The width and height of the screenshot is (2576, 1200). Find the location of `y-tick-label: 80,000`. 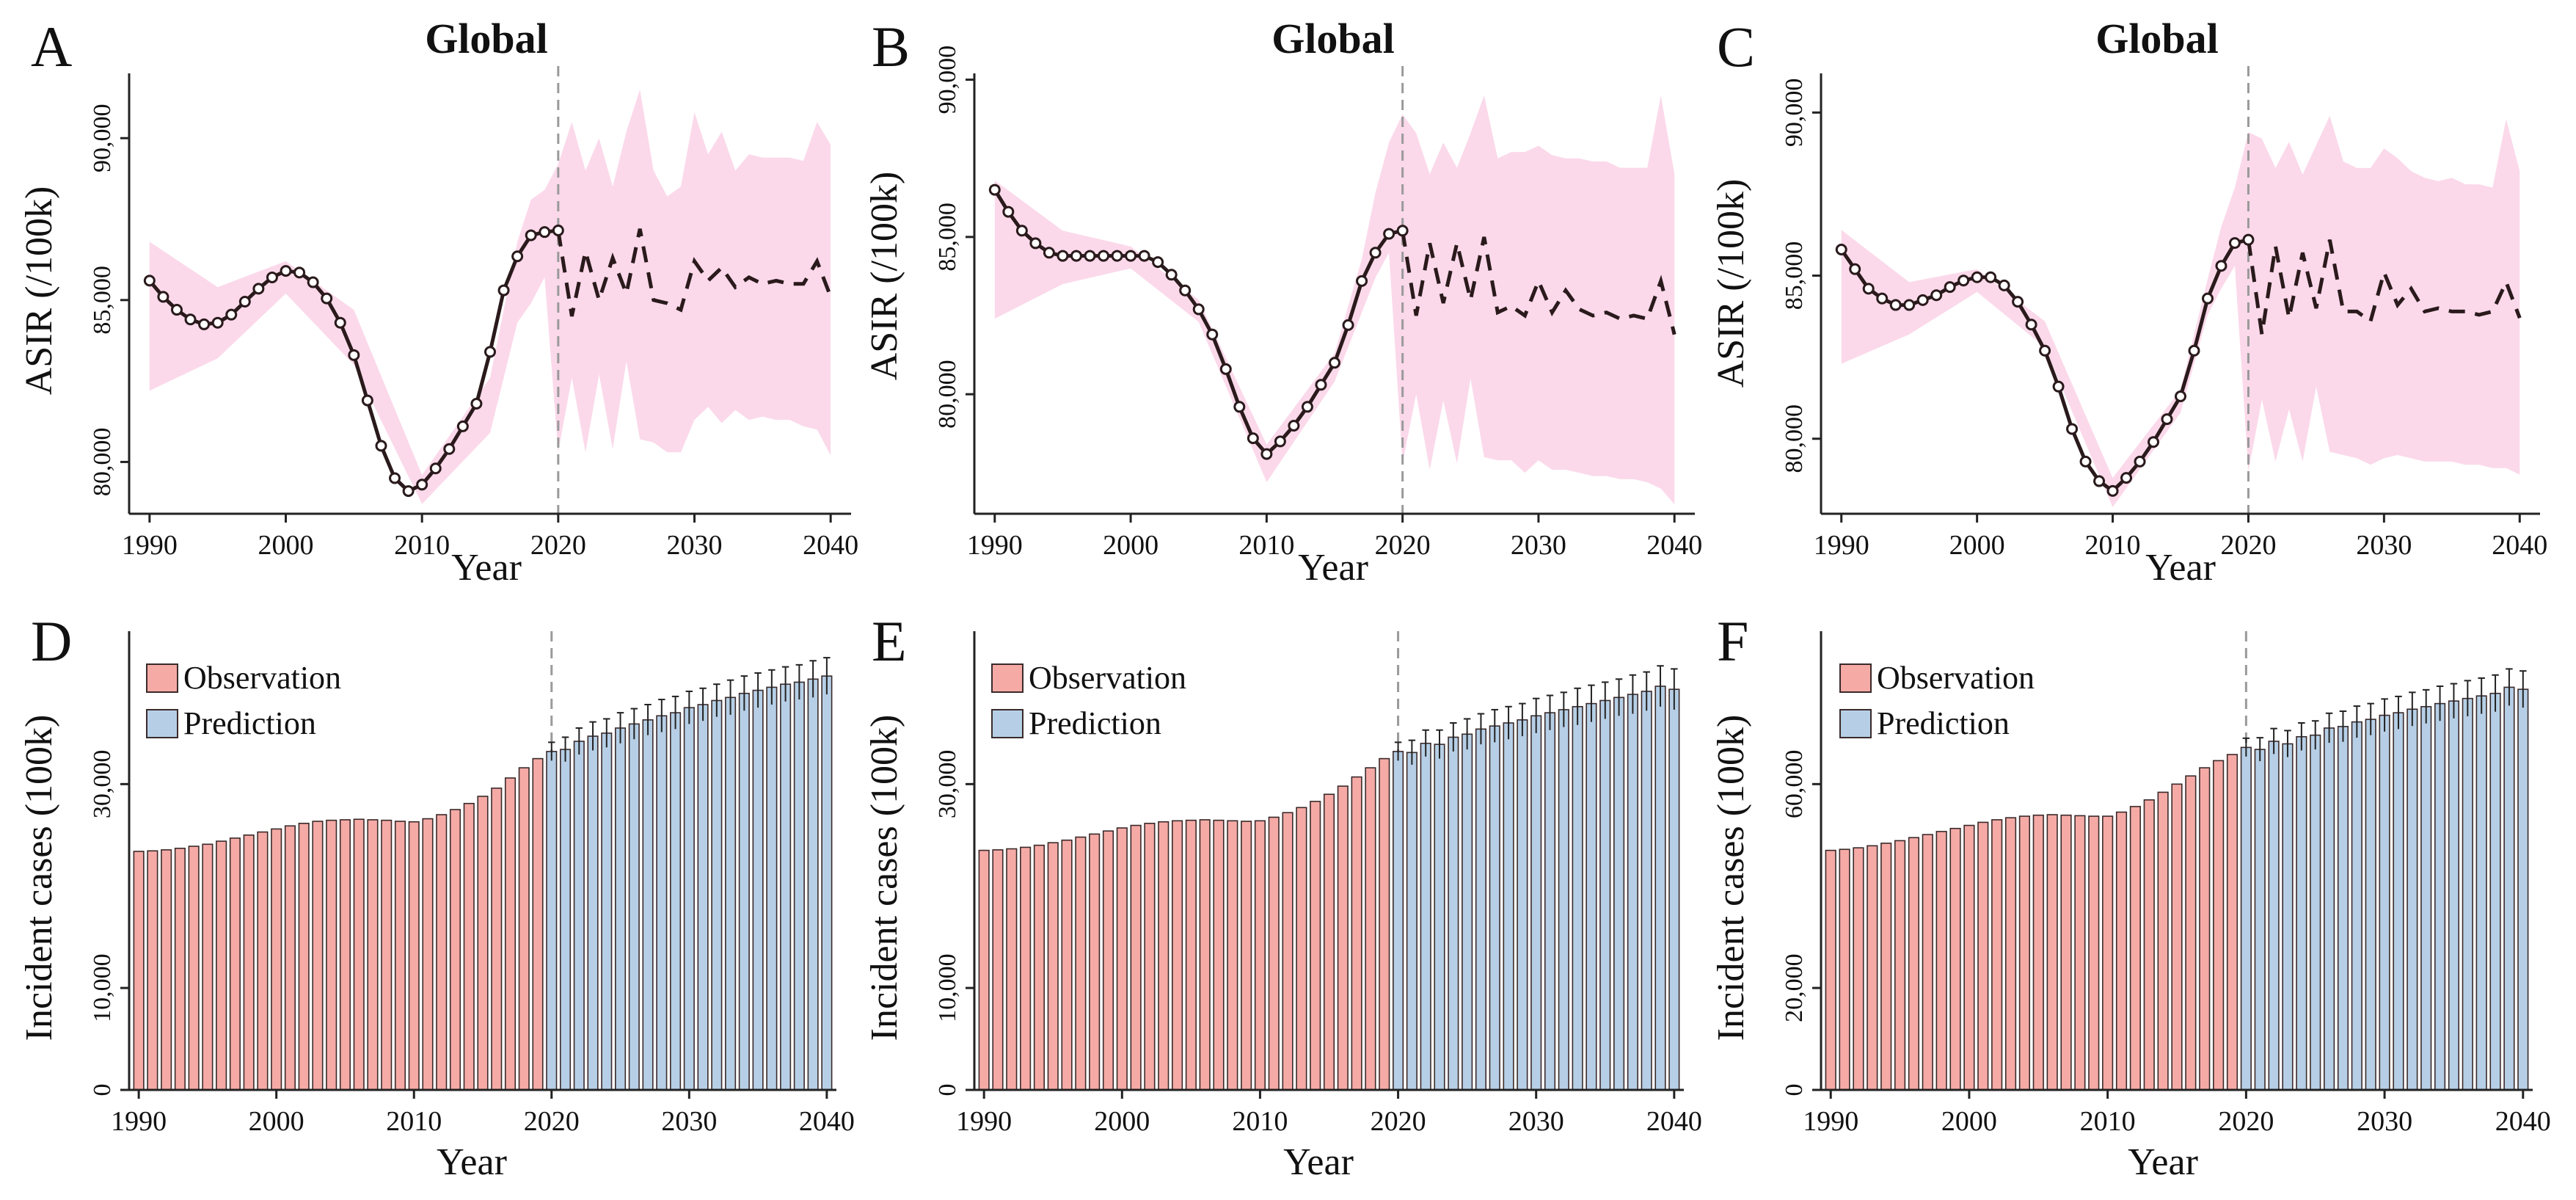

y-tick-label: 80,000 is located at coordinates (1795, 439).